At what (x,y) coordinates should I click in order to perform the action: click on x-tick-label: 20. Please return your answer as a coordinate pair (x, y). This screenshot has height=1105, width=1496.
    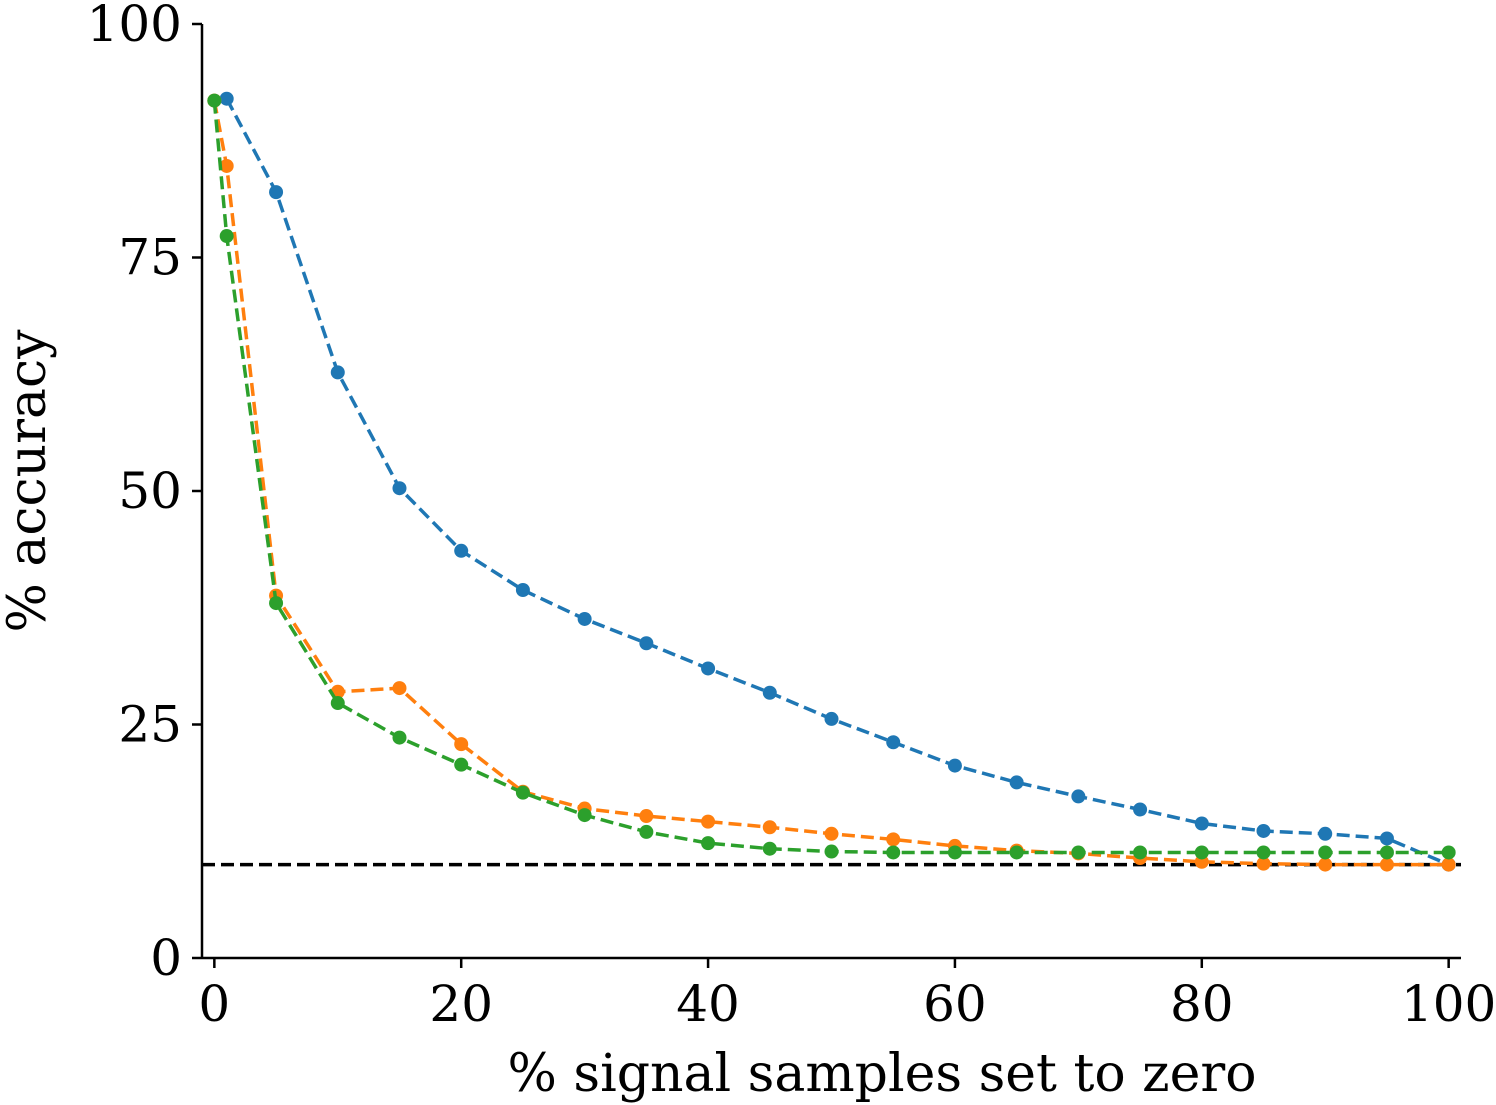
    Looking at the image, I should click on (461, 1004).